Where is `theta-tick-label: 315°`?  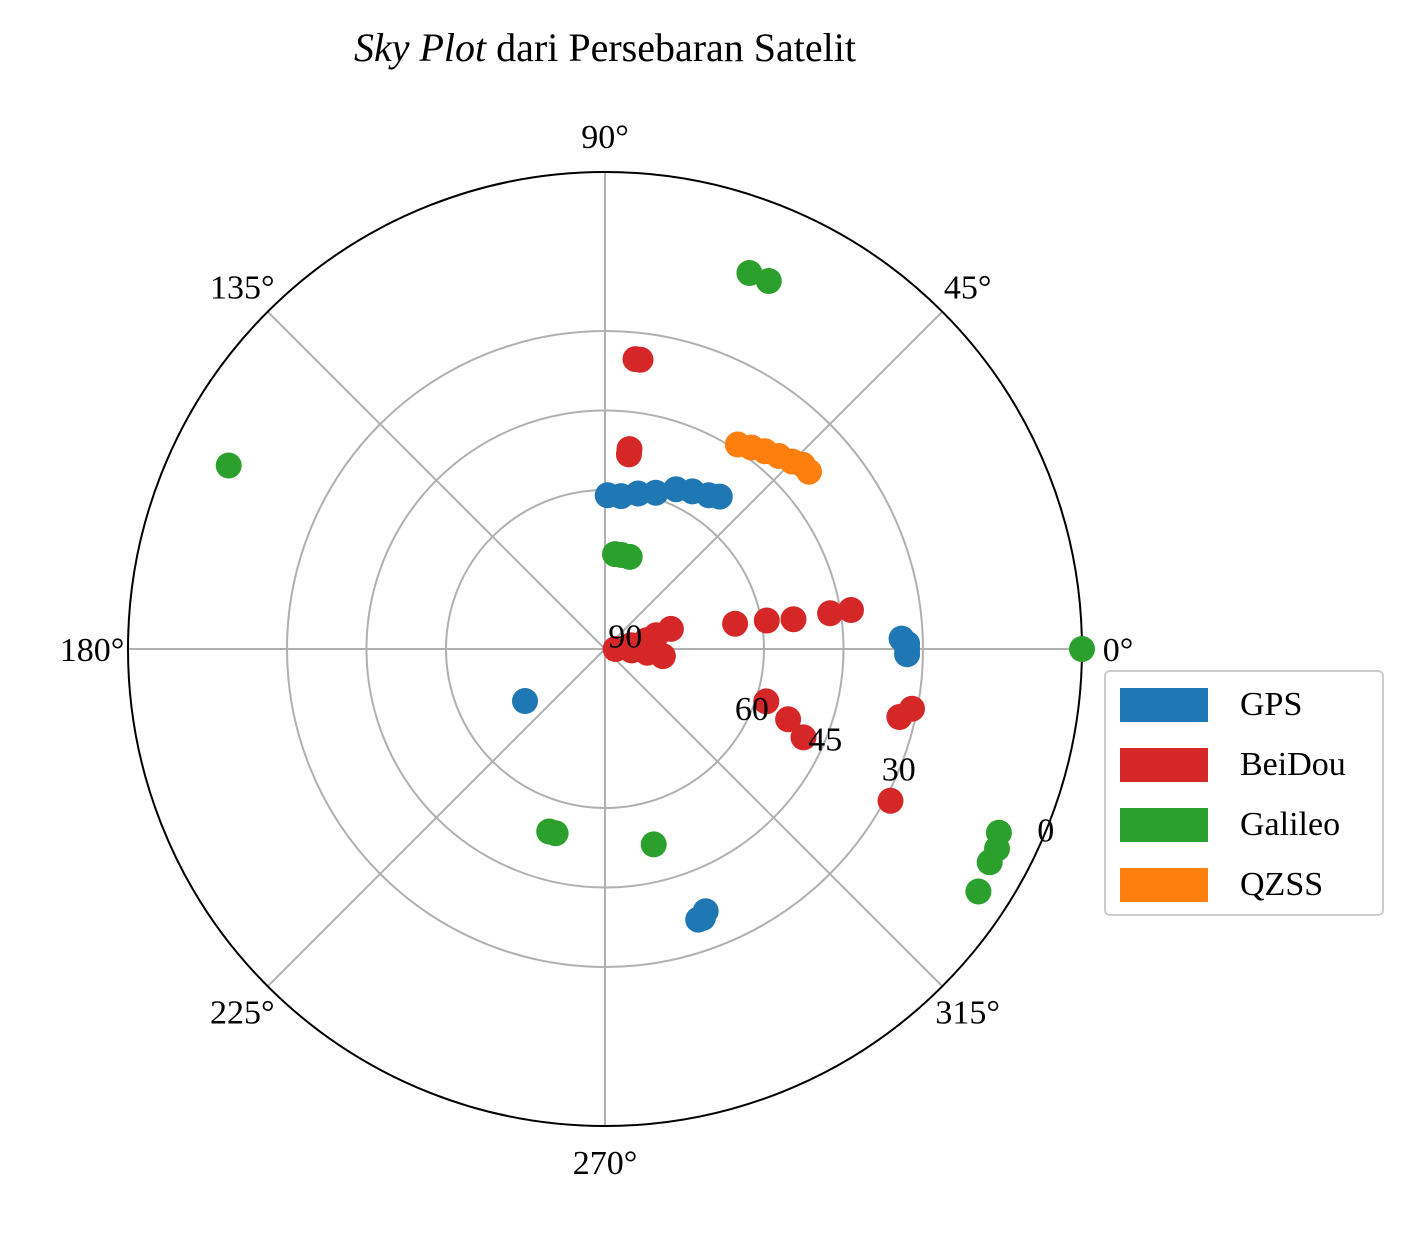 theta-tick-label: 315° is located at coordinates (967, 1013).